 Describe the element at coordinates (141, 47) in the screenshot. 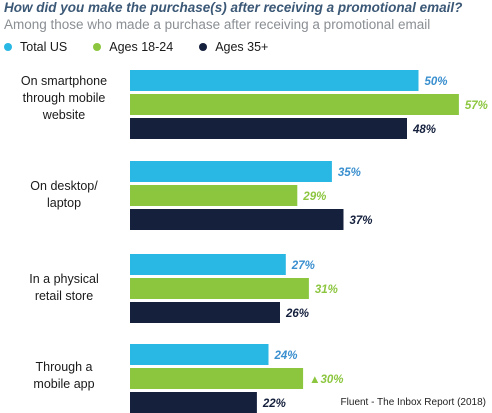

I see `legend-label-ages-18-24: Ages 18-24` at that location.